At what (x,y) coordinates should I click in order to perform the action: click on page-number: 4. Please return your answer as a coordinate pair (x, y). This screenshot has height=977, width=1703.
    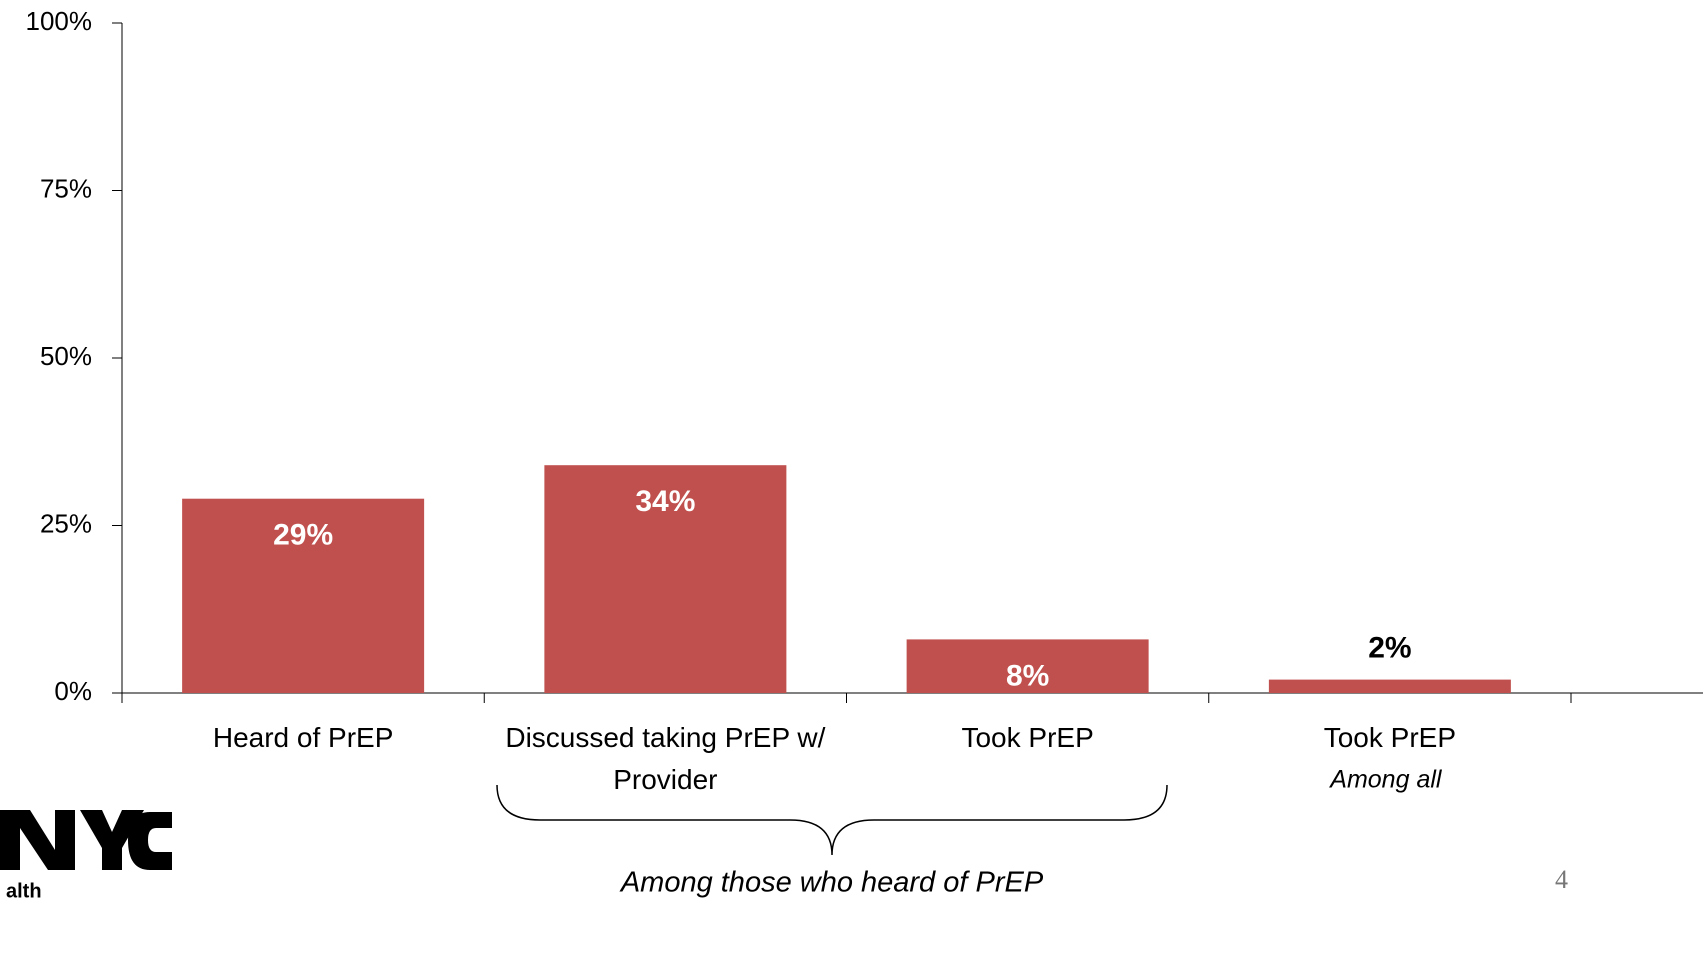
    Looking at the image, I should click on (1561, 879).